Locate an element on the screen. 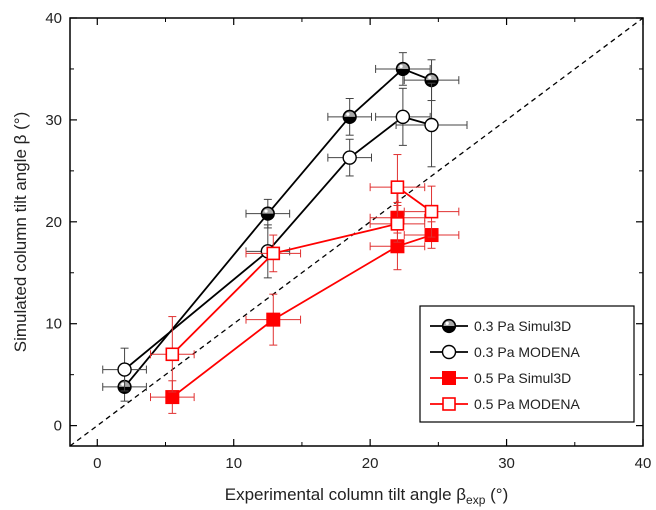  x-tick-label: 30 is located at coordinates (506, 463).